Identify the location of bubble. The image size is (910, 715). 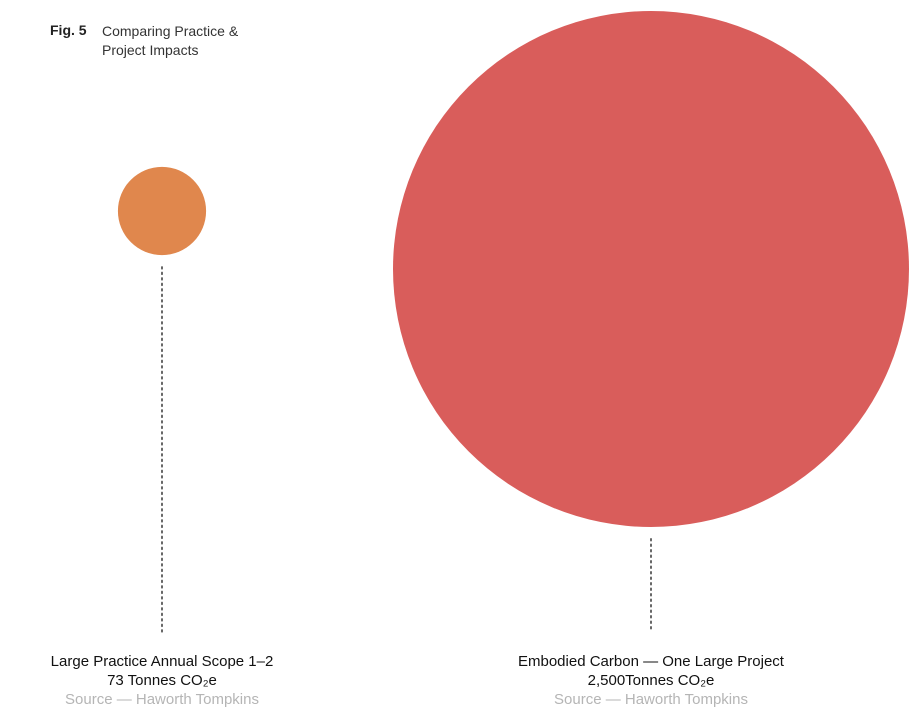
(162, 211).